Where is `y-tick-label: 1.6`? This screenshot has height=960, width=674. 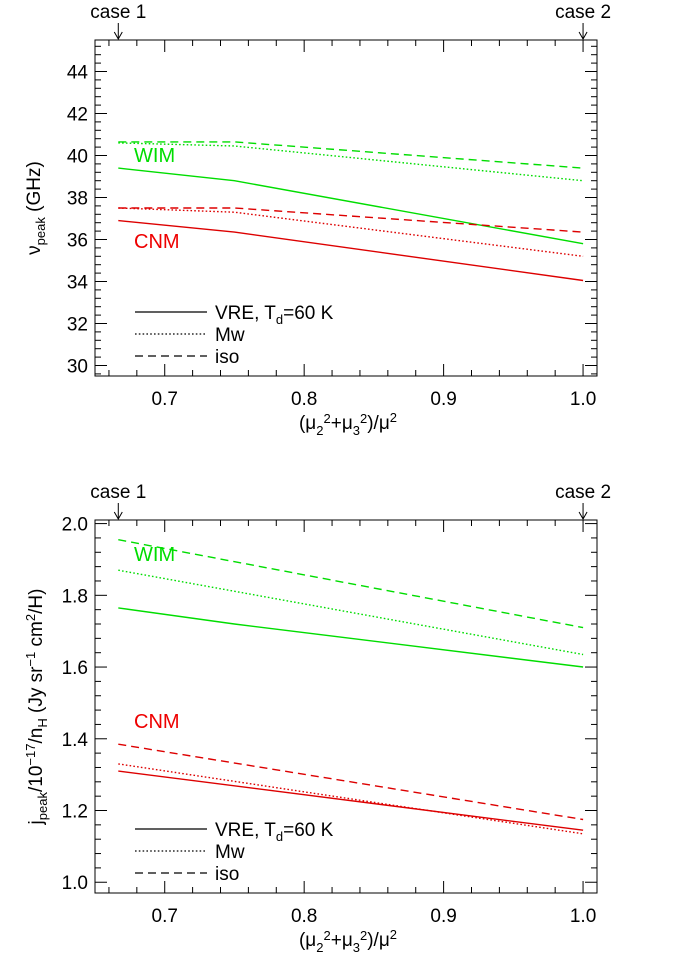
y-tick-label: 1.6 is located at coordinates (75, 668).